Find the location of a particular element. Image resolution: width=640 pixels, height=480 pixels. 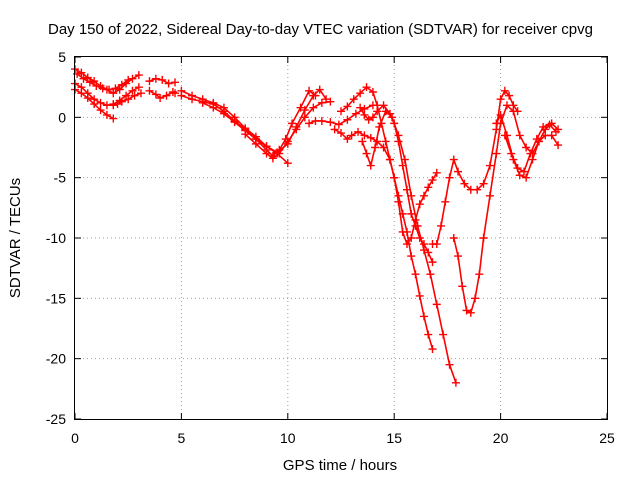

x-tick-label: 10 is located at coordinates (288, 438).